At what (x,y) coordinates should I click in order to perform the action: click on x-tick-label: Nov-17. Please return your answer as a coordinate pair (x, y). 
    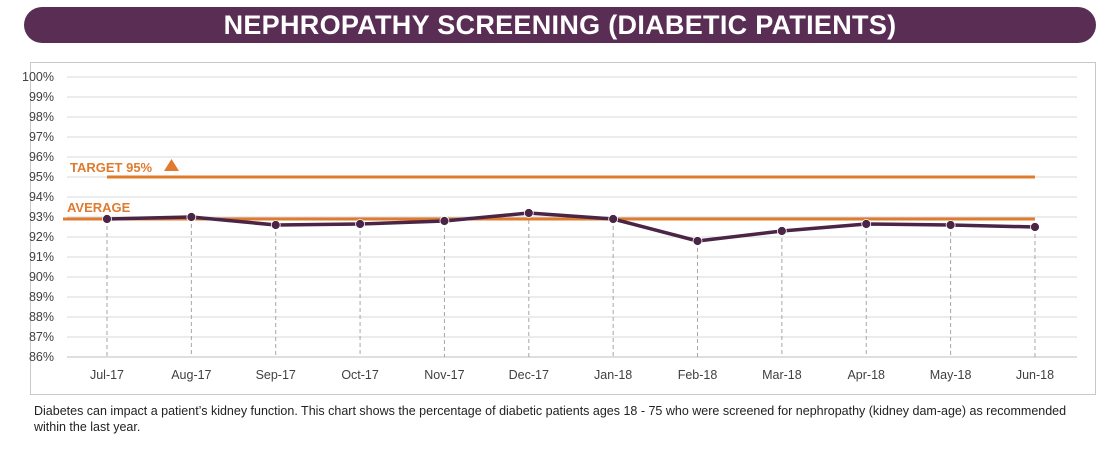
    Looking at the image, I should click on (444, 375).